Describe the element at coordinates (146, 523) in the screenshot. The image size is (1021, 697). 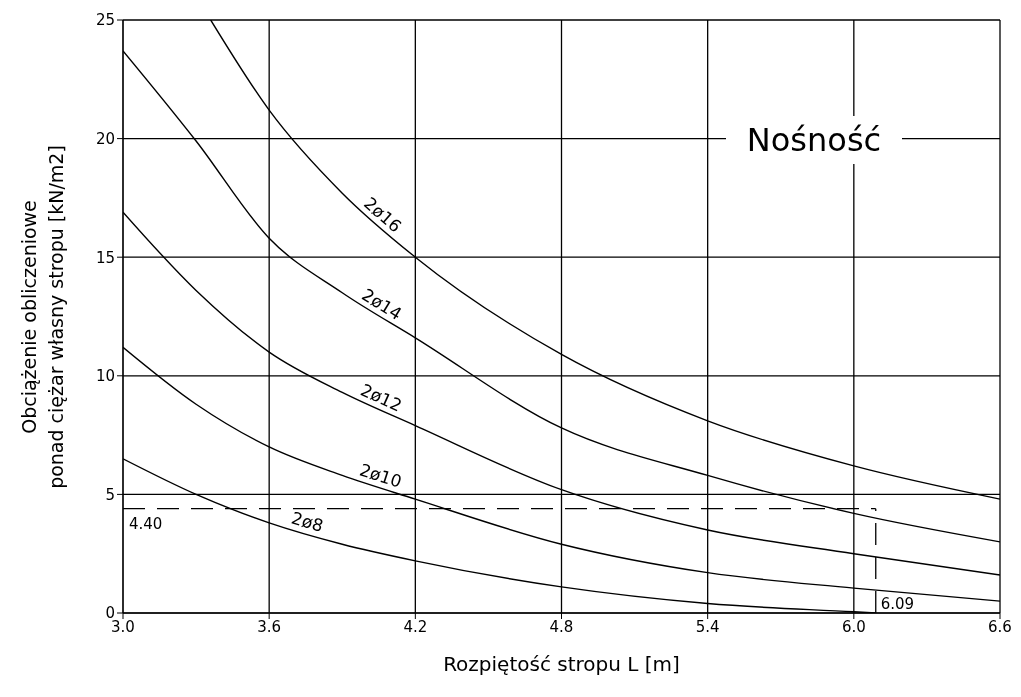
I see `ref-line-label: 4.40` at that location.